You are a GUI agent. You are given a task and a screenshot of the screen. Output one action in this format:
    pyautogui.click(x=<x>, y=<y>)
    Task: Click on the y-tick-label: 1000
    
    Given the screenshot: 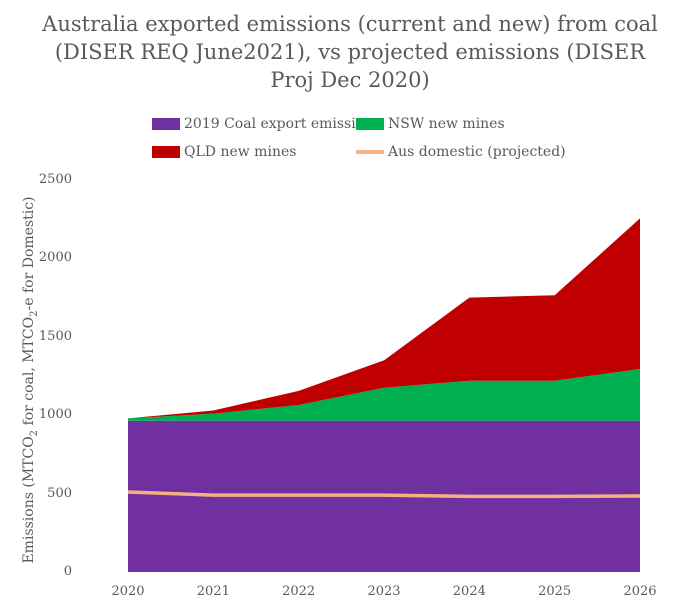 What is the action you would take?
    pyautogui.click(x=55, y=415)
    